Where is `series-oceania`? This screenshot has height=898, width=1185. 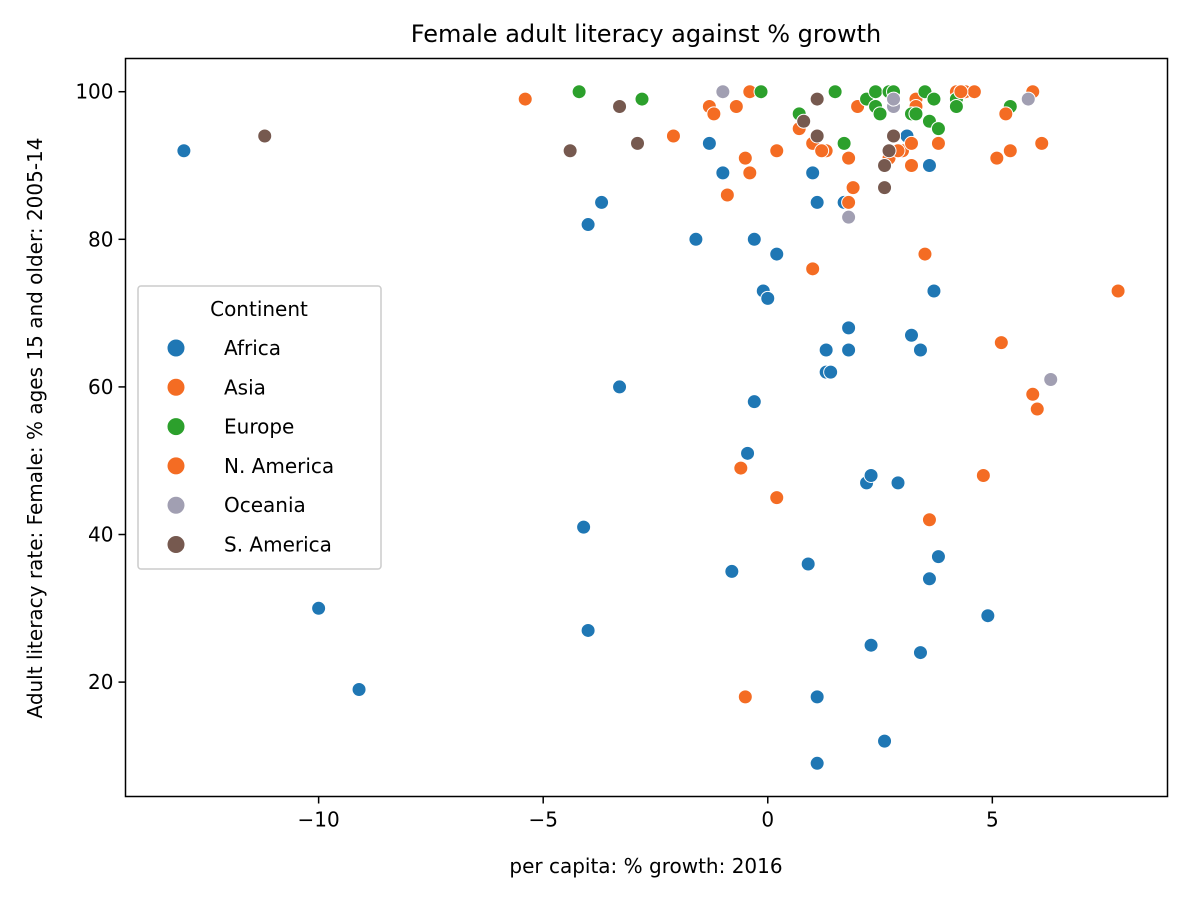
series-oceania is located at coordinates (887, 236).